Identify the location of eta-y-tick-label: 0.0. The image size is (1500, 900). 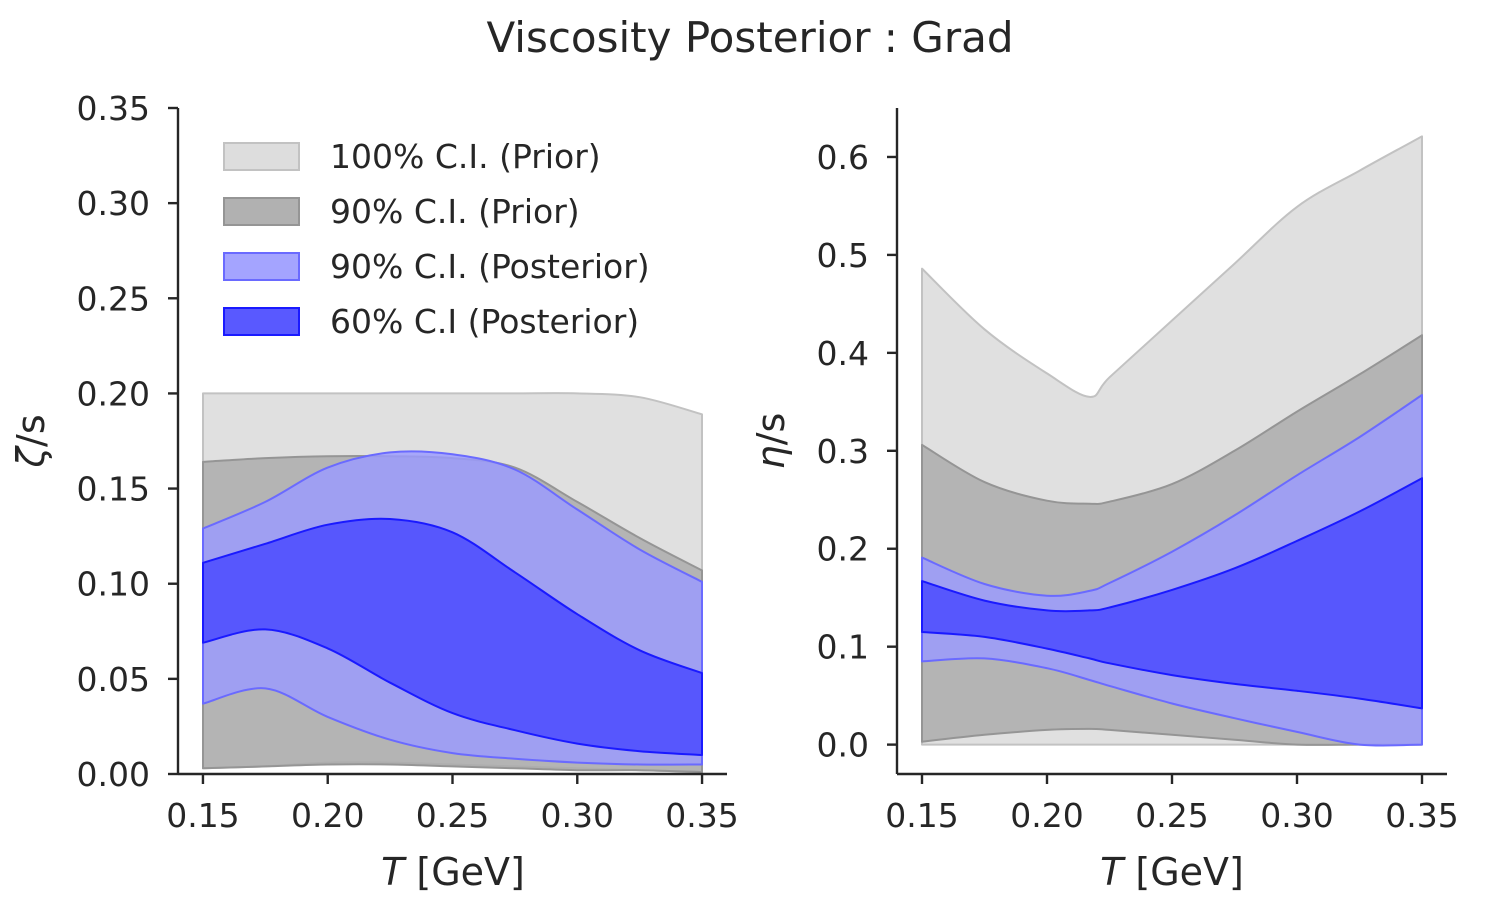
(843, 745).